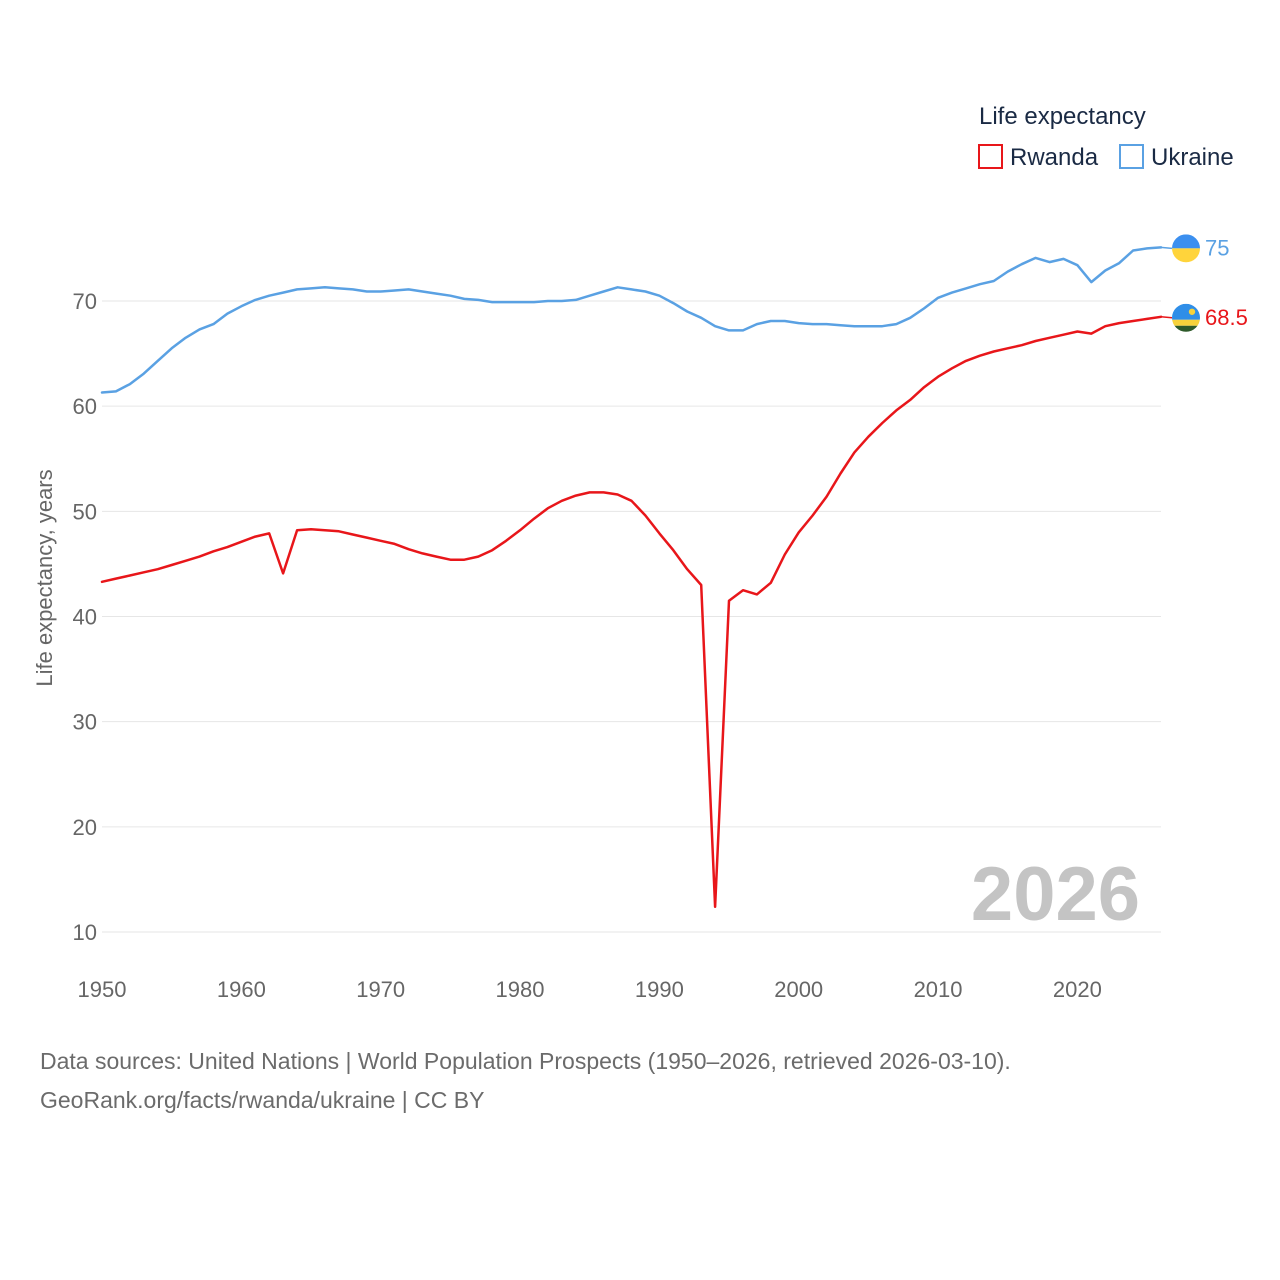 The height and width of the screenshot is (1280, 1280). I want to click on legend-swatch-rwanda, so click(990, 156).